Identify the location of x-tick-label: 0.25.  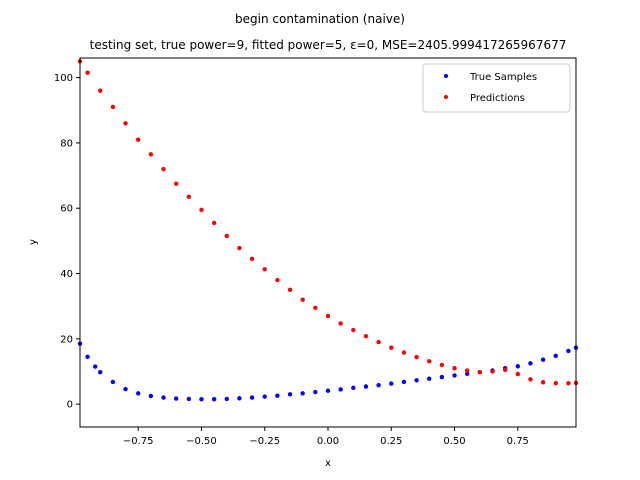
(391, 441).